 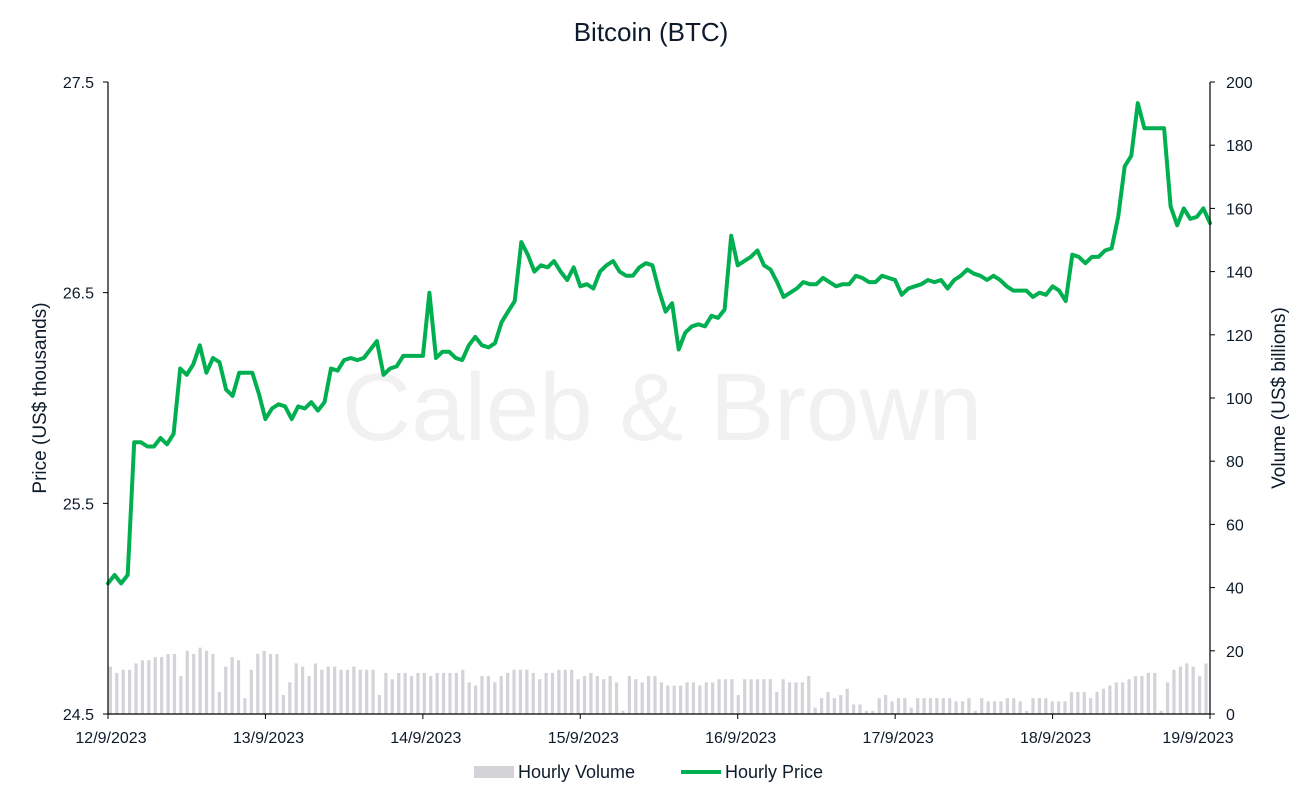 I want to click on x-tick-label: 16/9/2023, so click(x=740, y=738).